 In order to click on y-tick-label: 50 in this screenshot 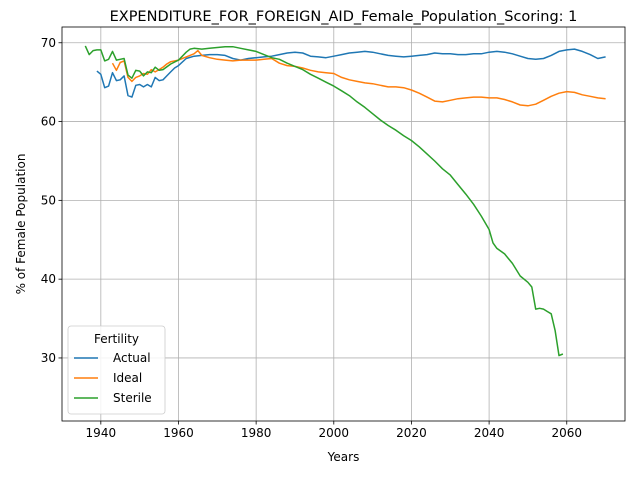, I will do `click(48, 200)`.